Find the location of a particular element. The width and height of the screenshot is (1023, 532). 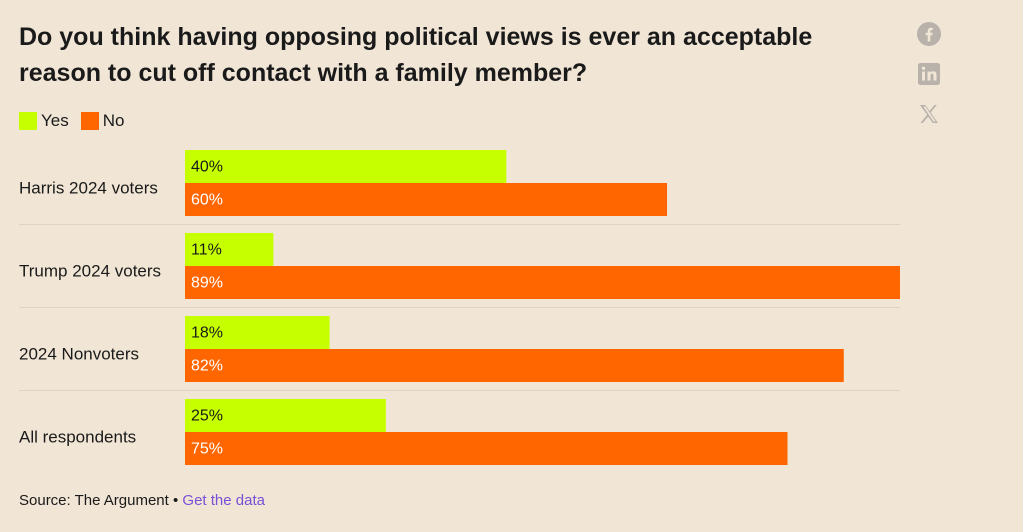

legend-item-yes: Yes is located at coordinates (44, 121).